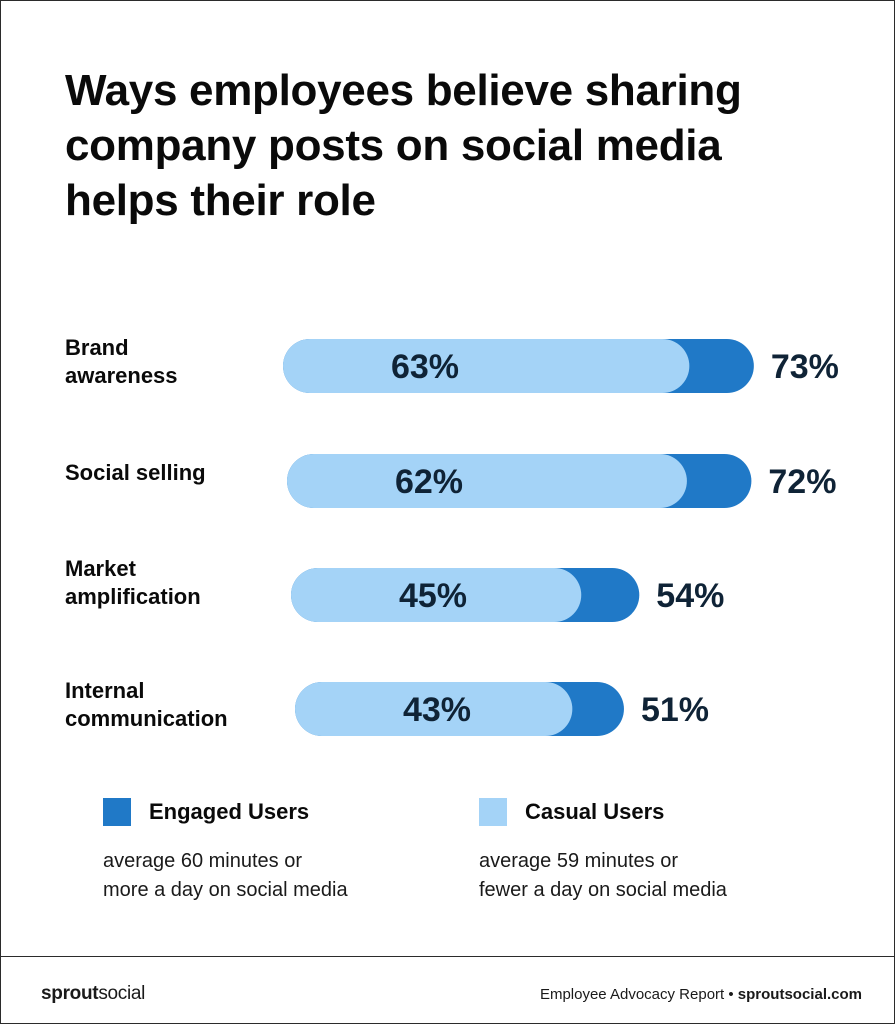  I want to click on bar-group-internal-communication: 43% 51%, so click(502, 709).